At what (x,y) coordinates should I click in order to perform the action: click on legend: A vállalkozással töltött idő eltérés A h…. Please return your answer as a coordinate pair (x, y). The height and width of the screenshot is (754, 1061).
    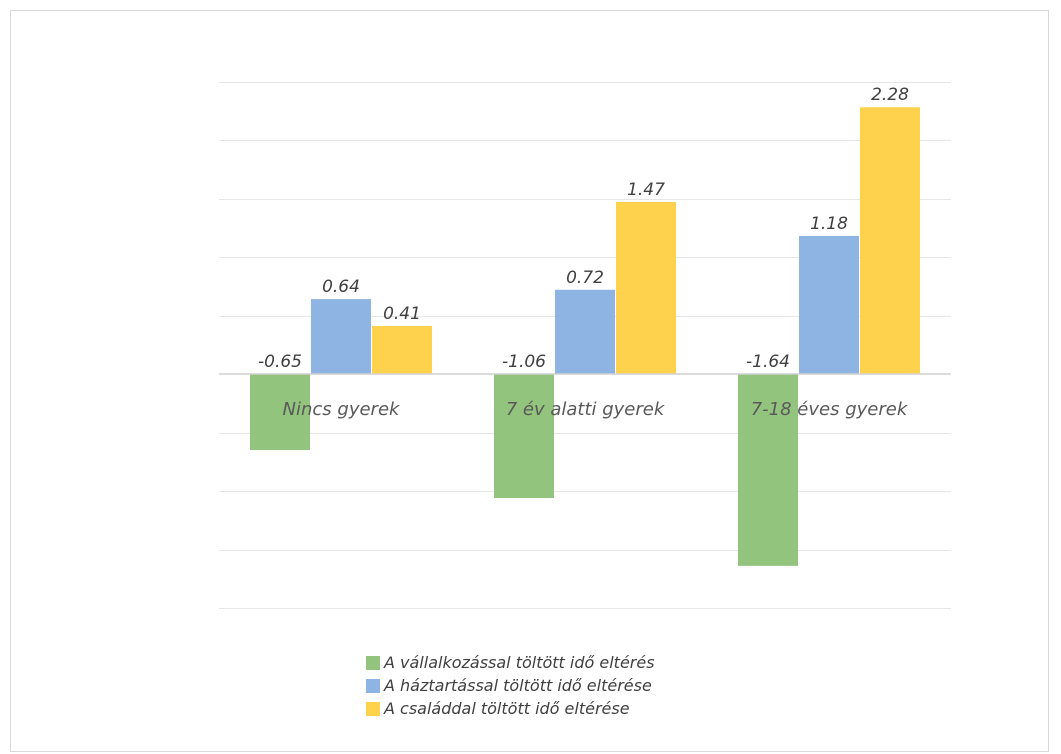
    Looking at the image, I should click on (510, 685).